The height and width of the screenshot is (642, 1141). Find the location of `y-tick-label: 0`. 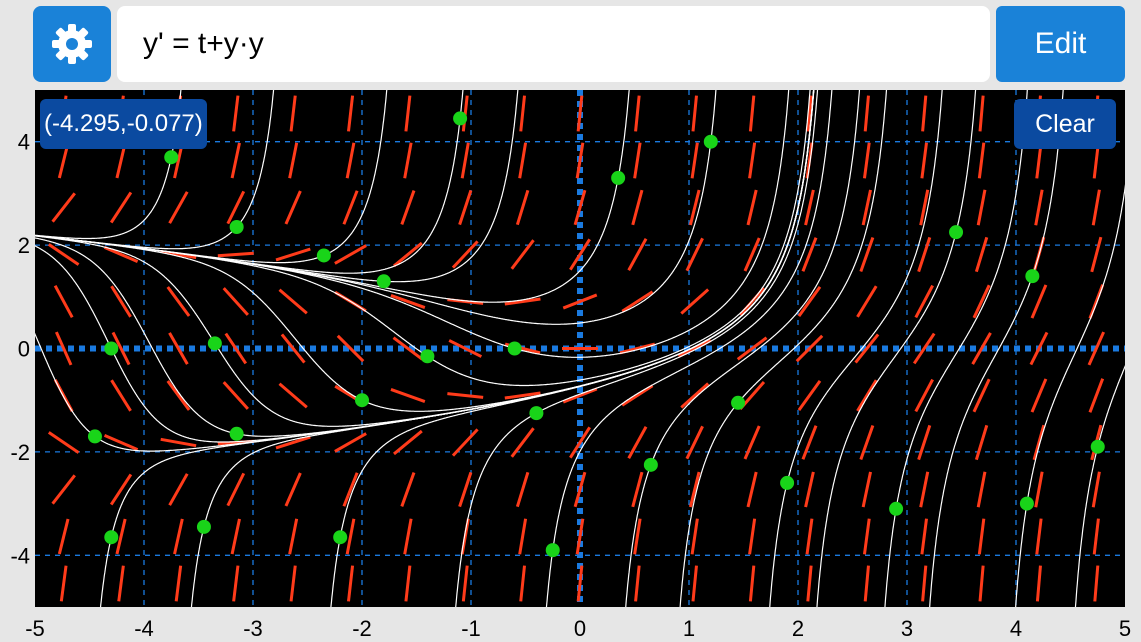

y-tick-label: 0 is located at coordinates (24, 349).